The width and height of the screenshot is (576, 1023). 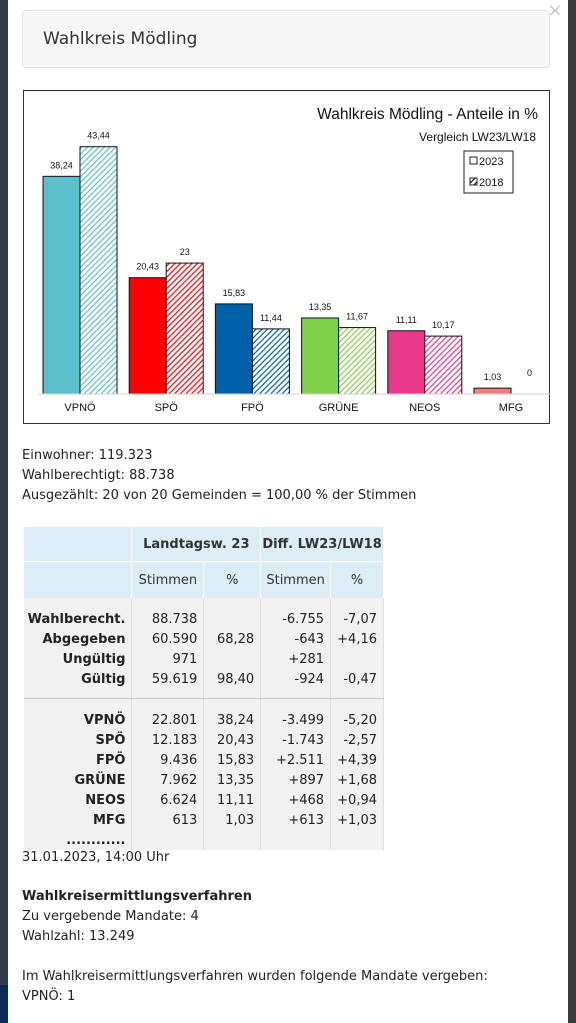 What do you see at coordinates (232, 800) in the screenshot?
I see `cell-percent: 11,11` at bounding box center [232, 800].